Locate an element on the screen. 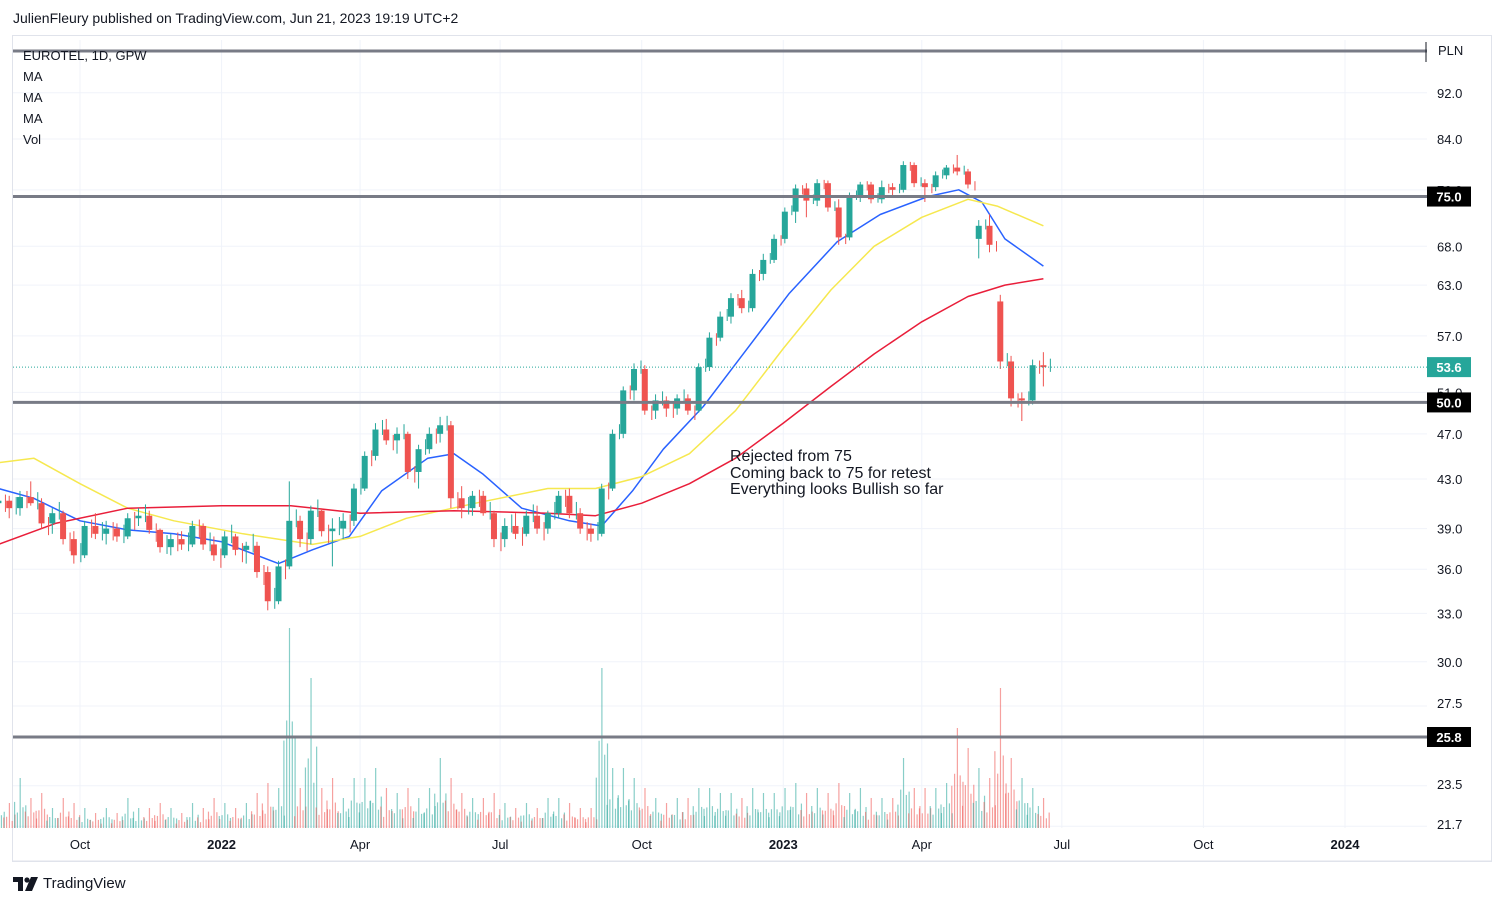 Image resolution: width=1505 pixels, height=906 pixels. legend-symbol: EUROTEL, 1D, GPW is located at coordinates (85, 55).